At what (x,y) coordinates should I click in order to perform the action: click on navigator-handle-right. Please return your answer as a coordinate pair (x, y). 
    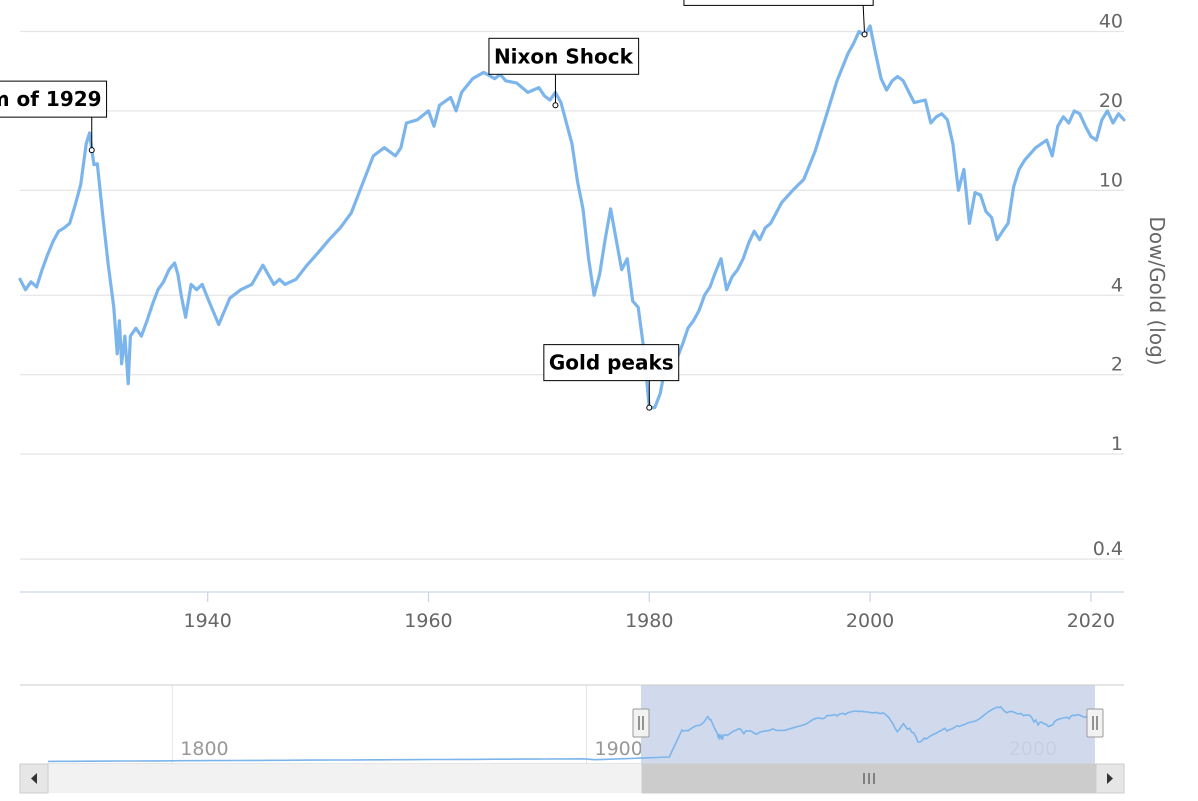
    Looking at the image, I should click on (1095, 723).